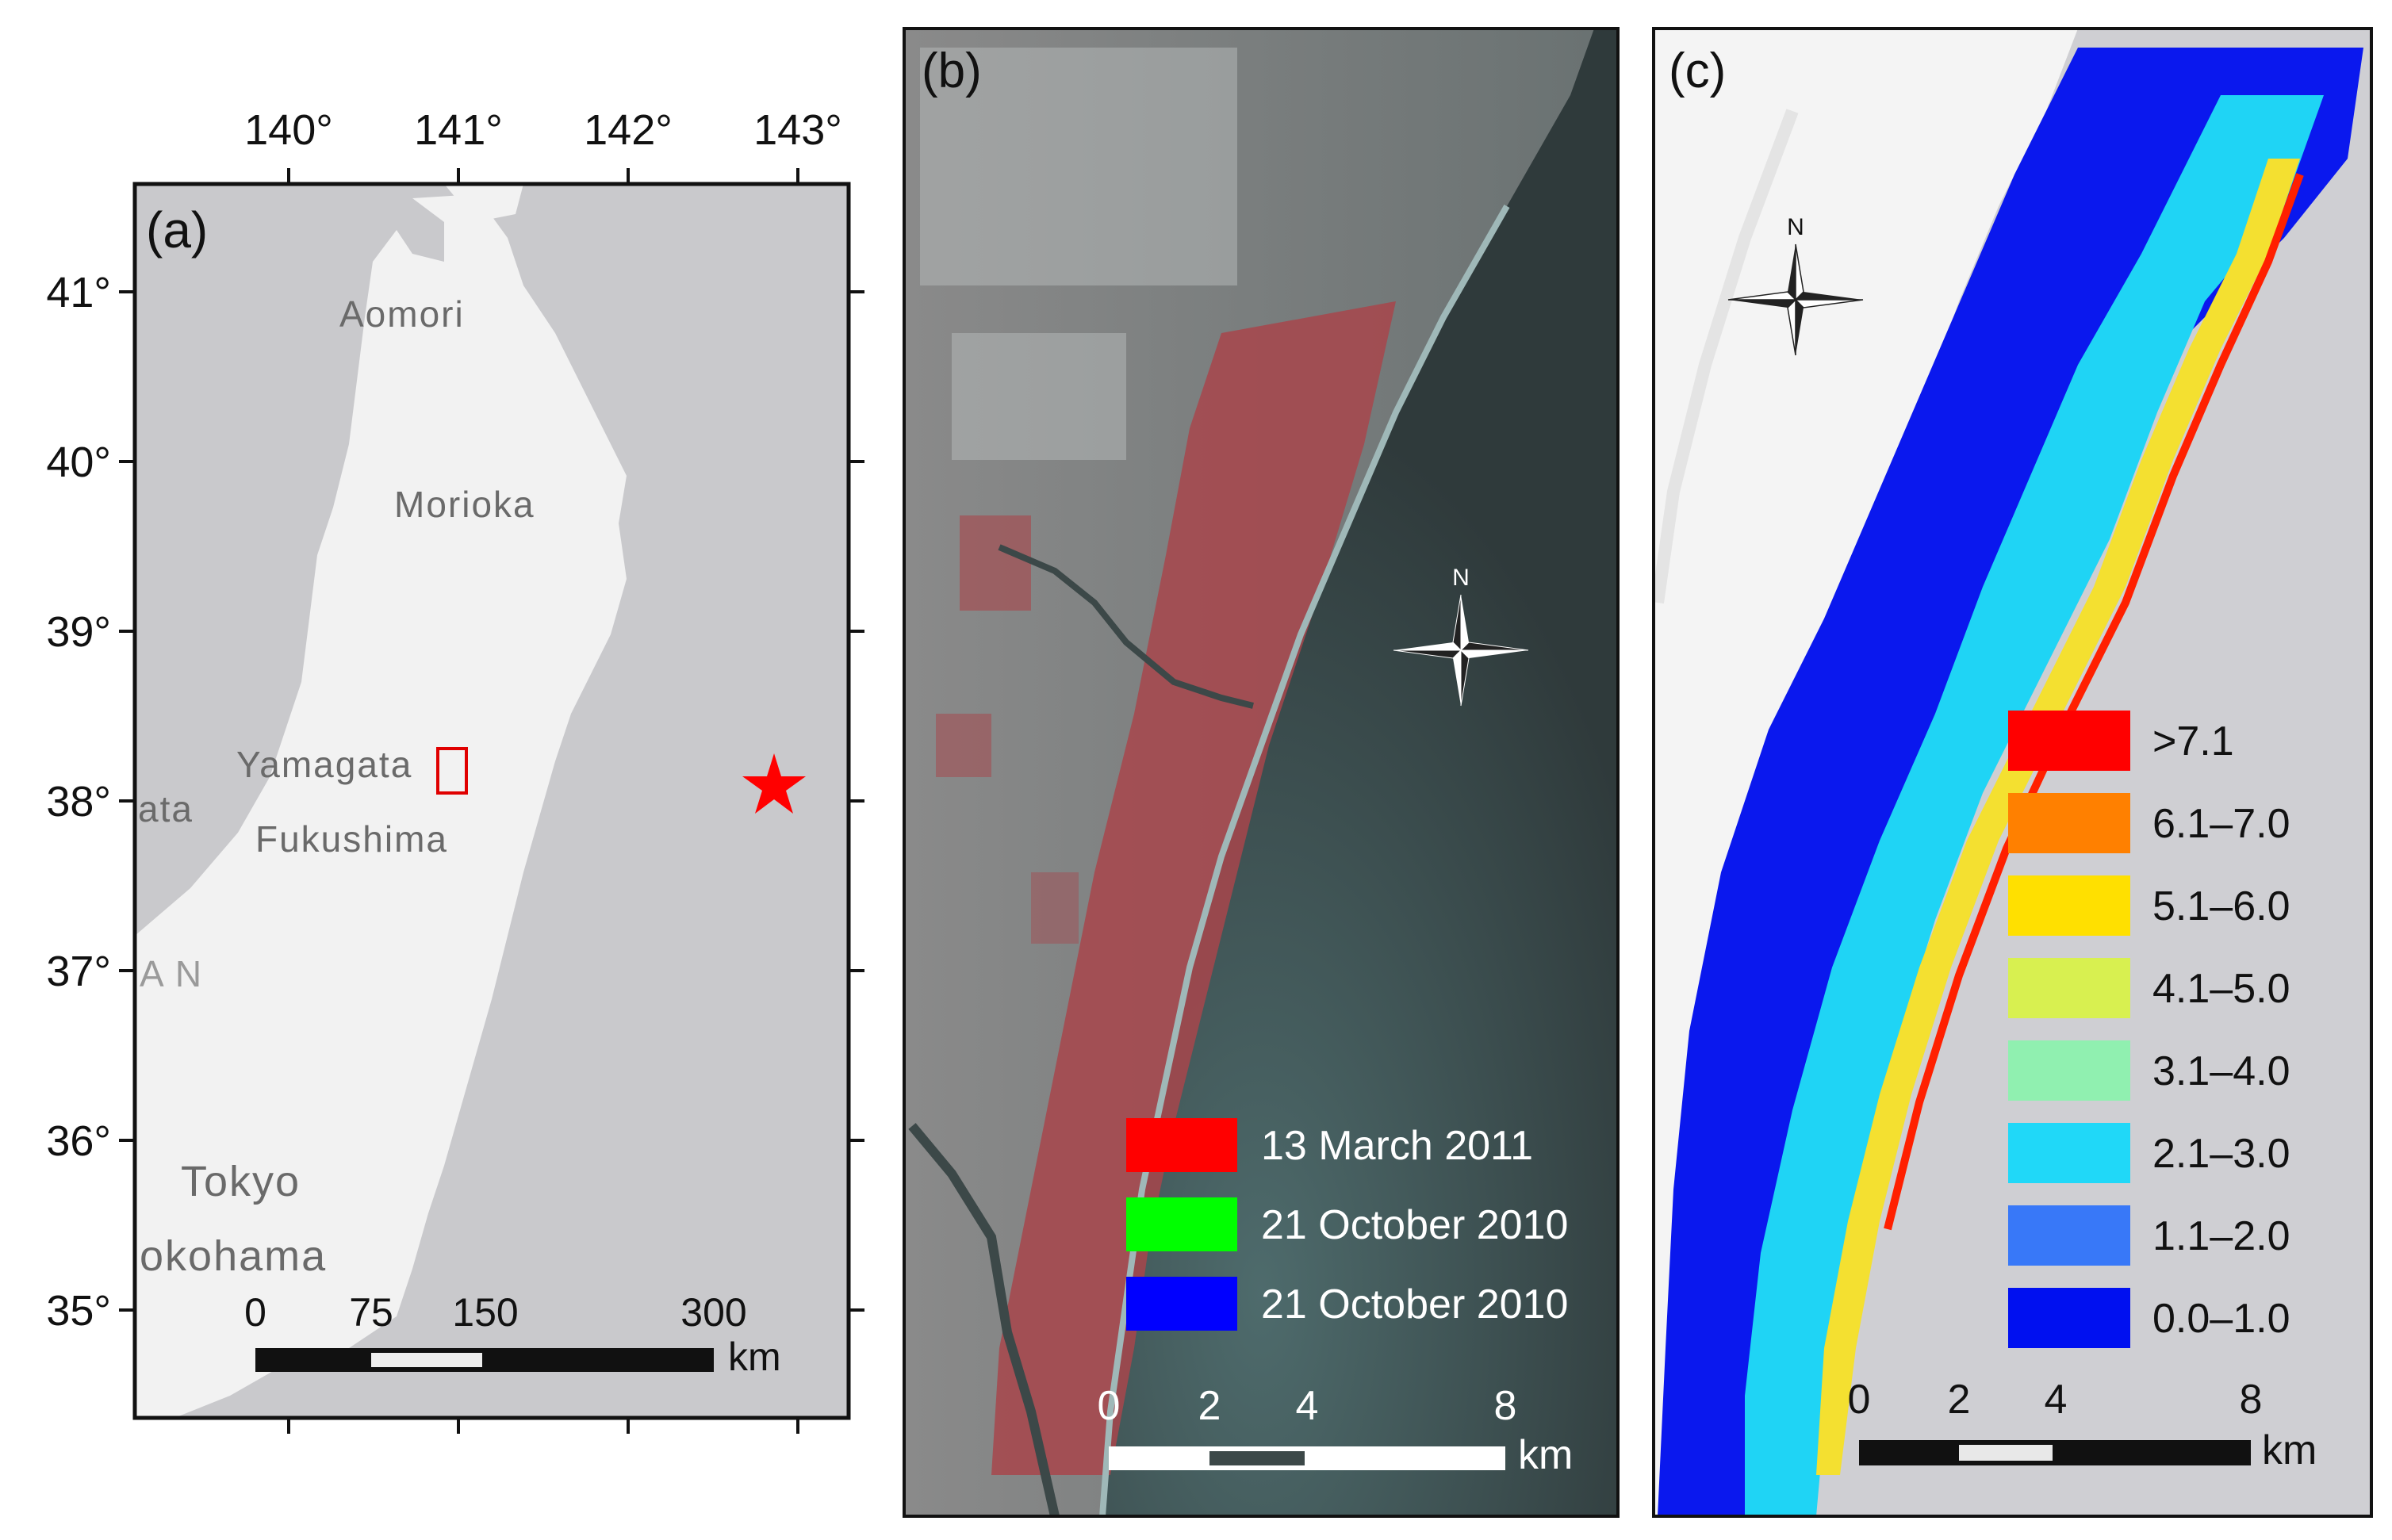 Image resolution: width=2392 pixels, height=1540 pixels. Describe the element at coordinates (952, 71) in the screenshot. I see `panel-label-b: (b)` at that location.